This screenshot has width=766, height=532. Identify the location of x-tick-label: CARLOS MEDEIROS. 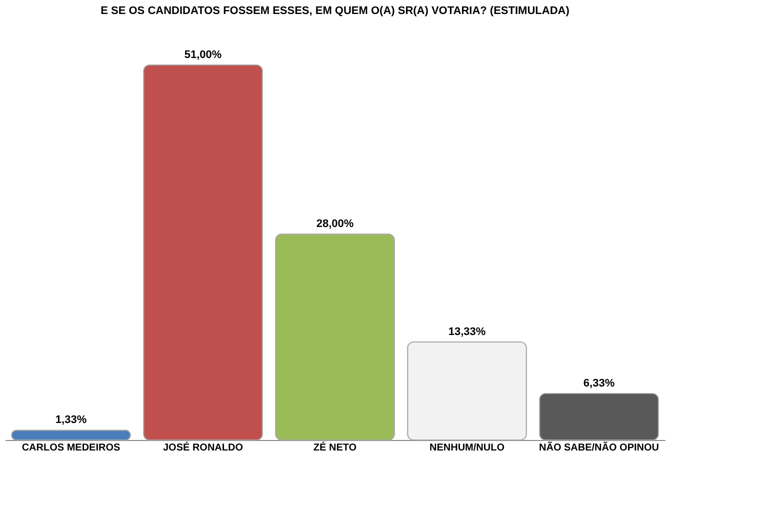
(71, 448).